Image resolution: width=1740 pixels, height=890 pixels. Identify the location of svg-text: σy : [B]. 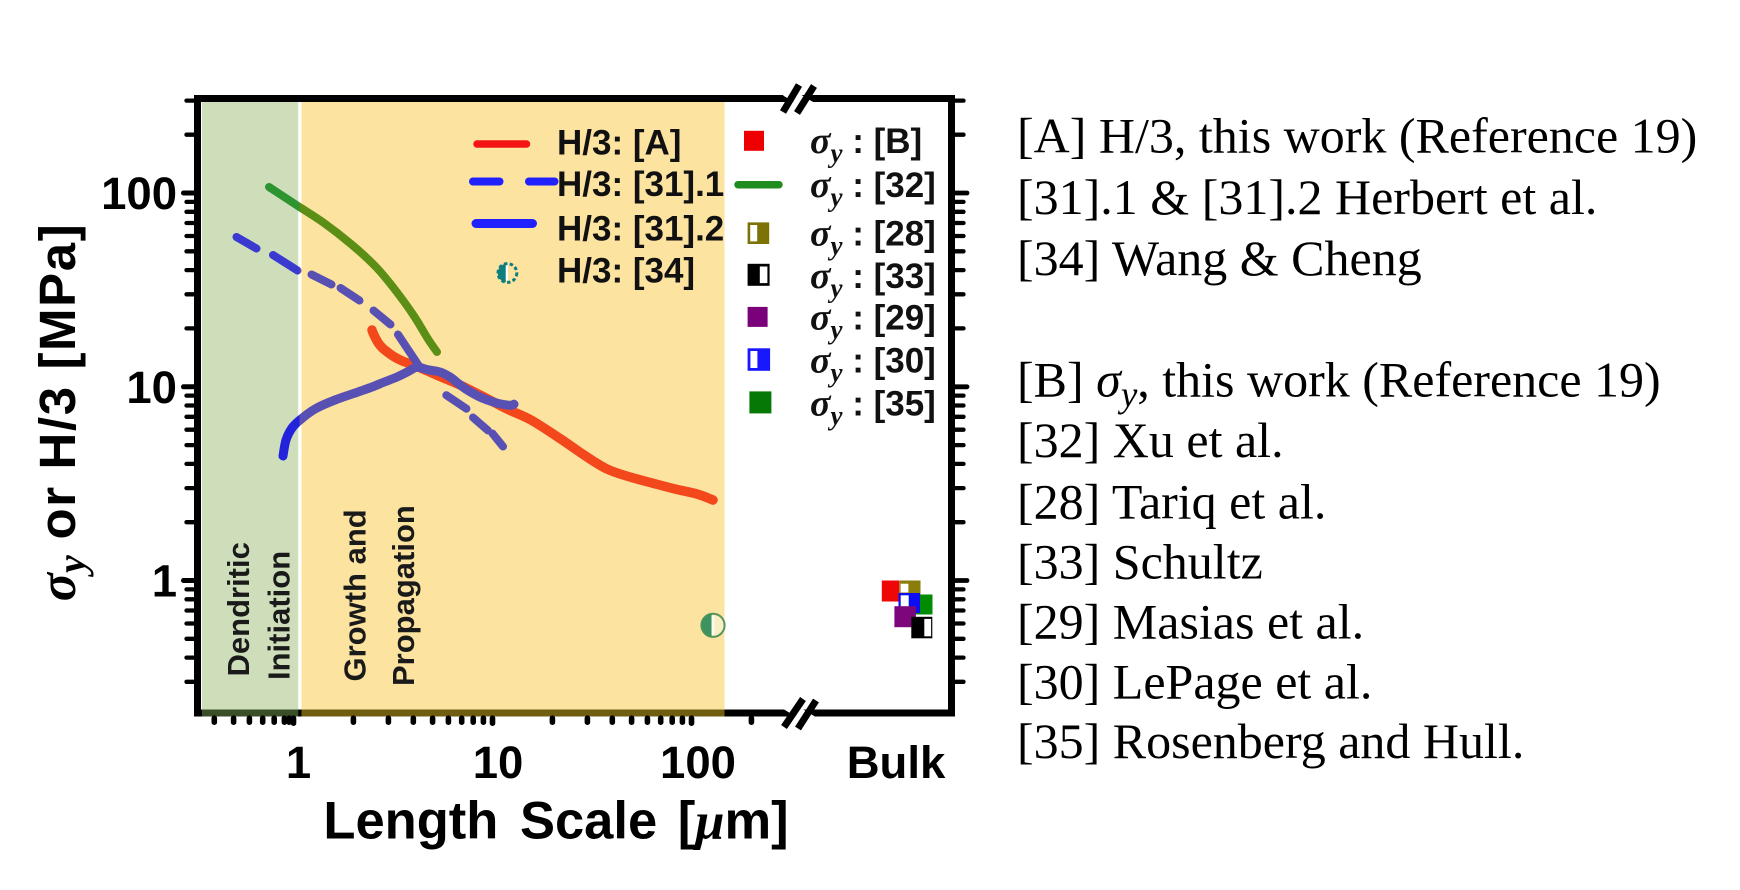
(866, 144).